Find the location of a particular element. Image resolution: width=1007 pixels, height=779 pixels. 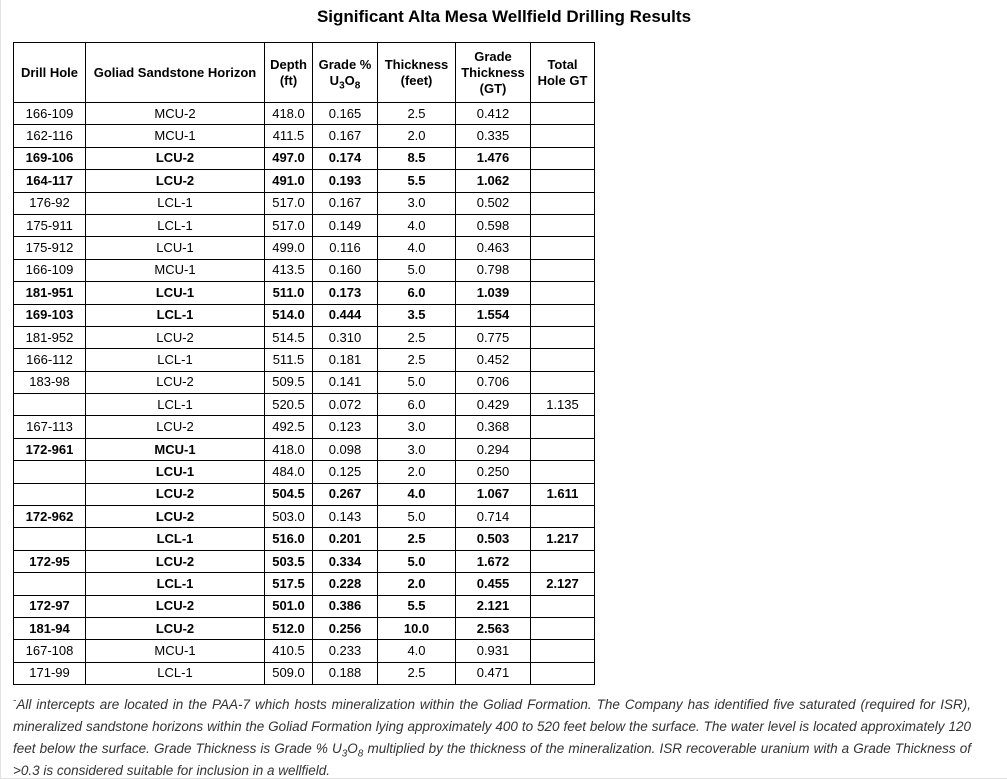

col-header-depth: Depth (ft) is located at coordinates (288, 72).